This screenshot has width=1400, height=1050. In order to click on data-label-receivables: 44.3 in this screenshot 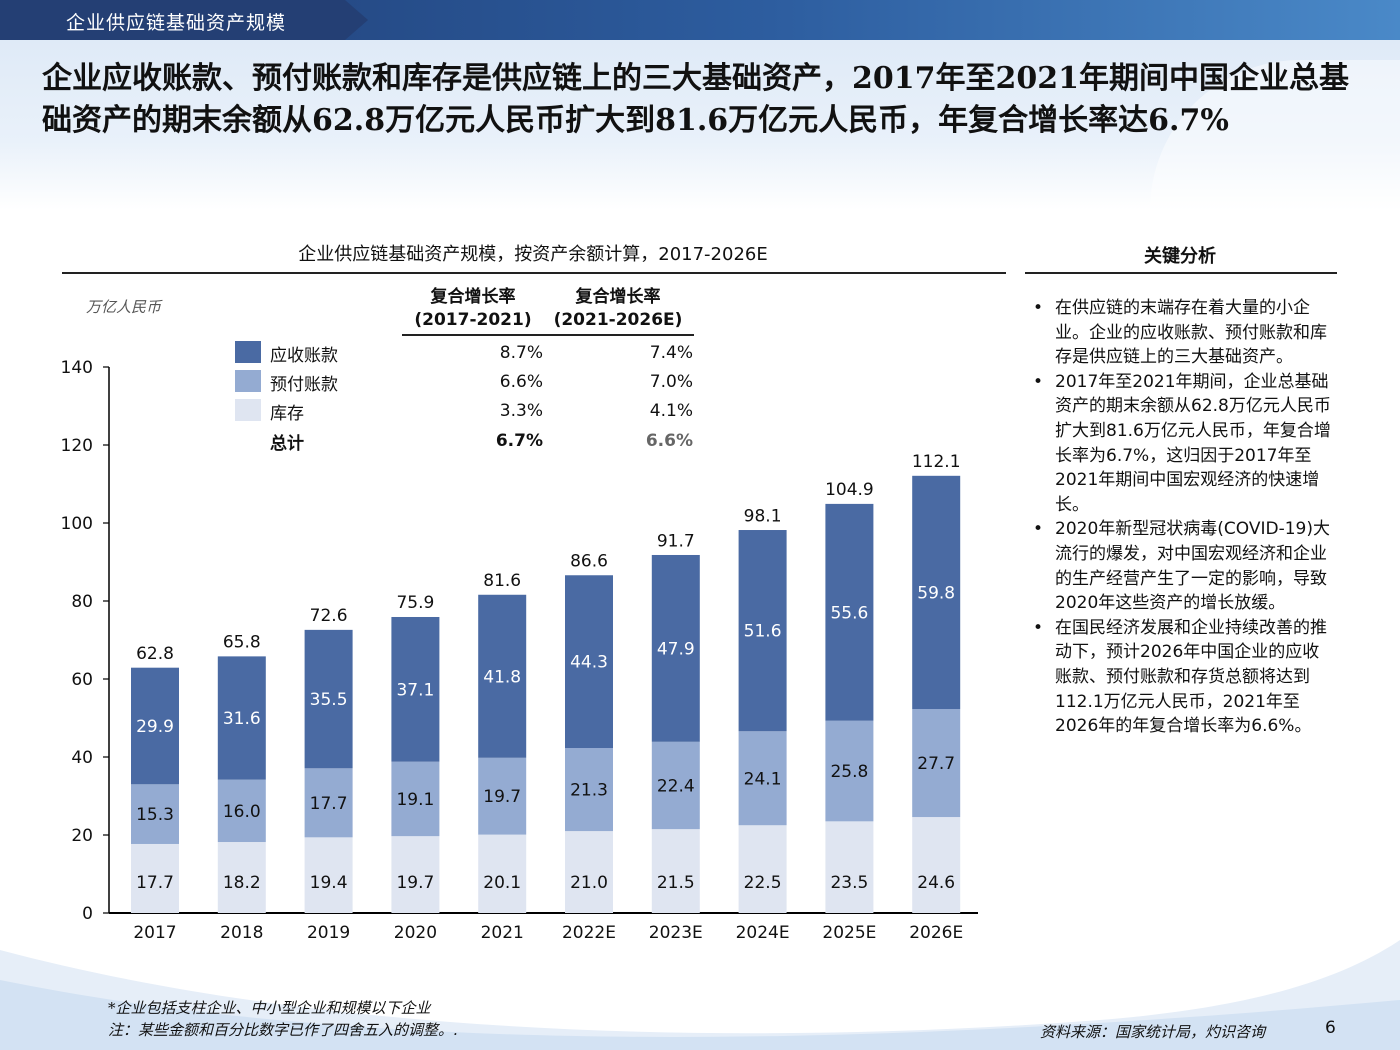, I will do `click(589, 663)`.